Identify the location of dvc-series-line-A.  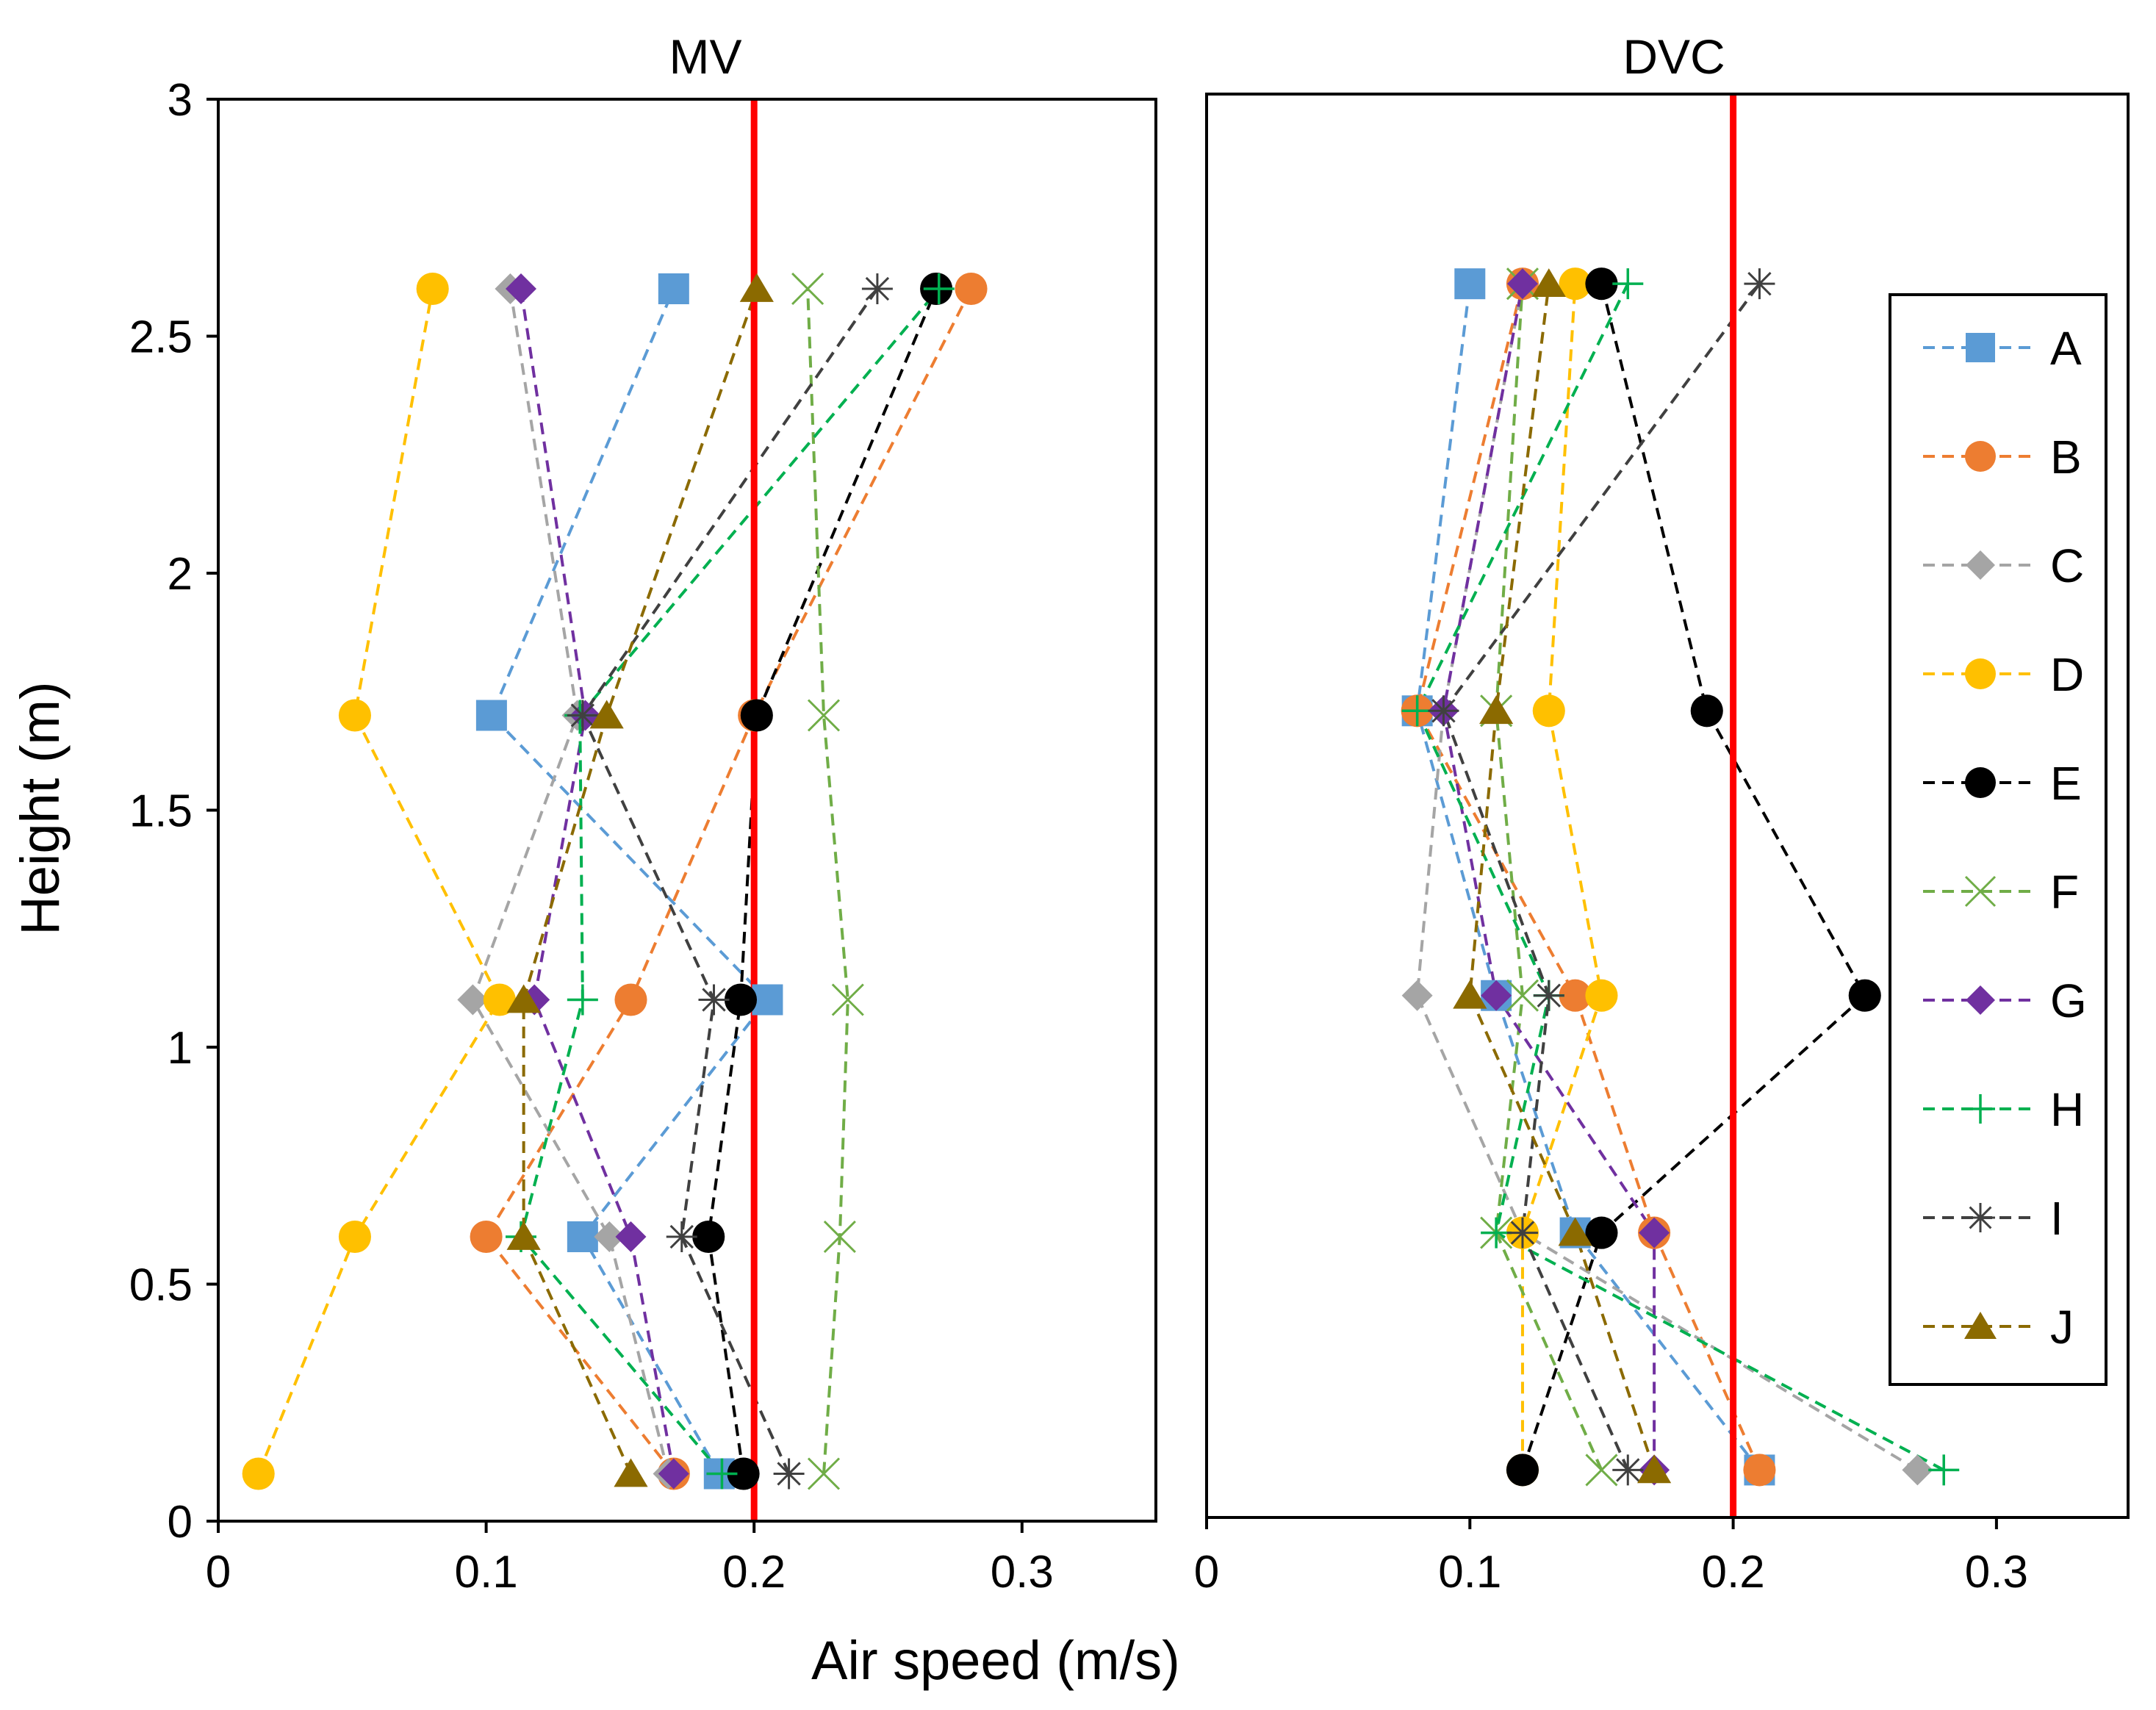
(1588, 877).